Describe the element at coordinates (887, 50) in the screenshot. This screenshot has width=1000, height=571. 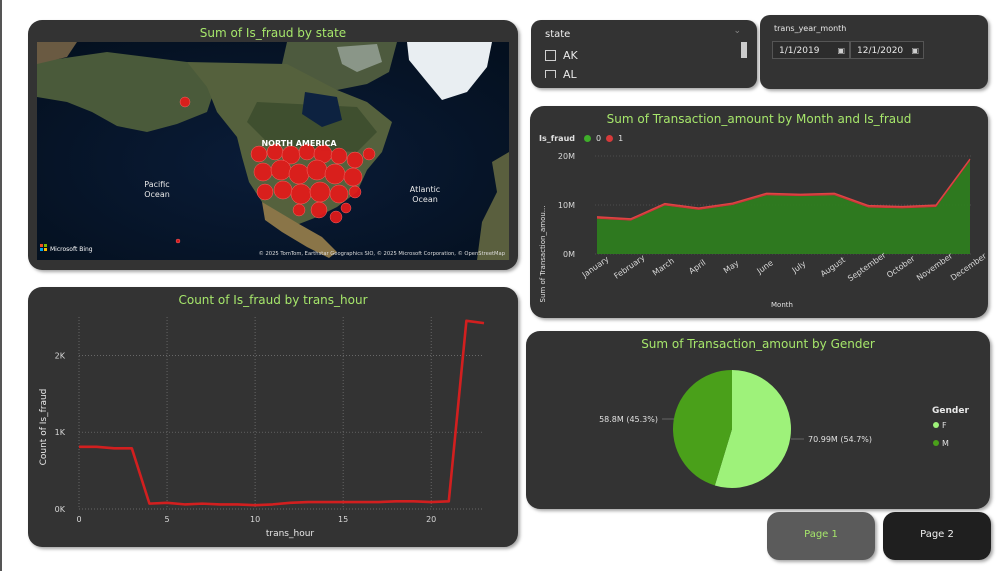
I see `end-date-input: 12/1/2020 ▣` at that location.